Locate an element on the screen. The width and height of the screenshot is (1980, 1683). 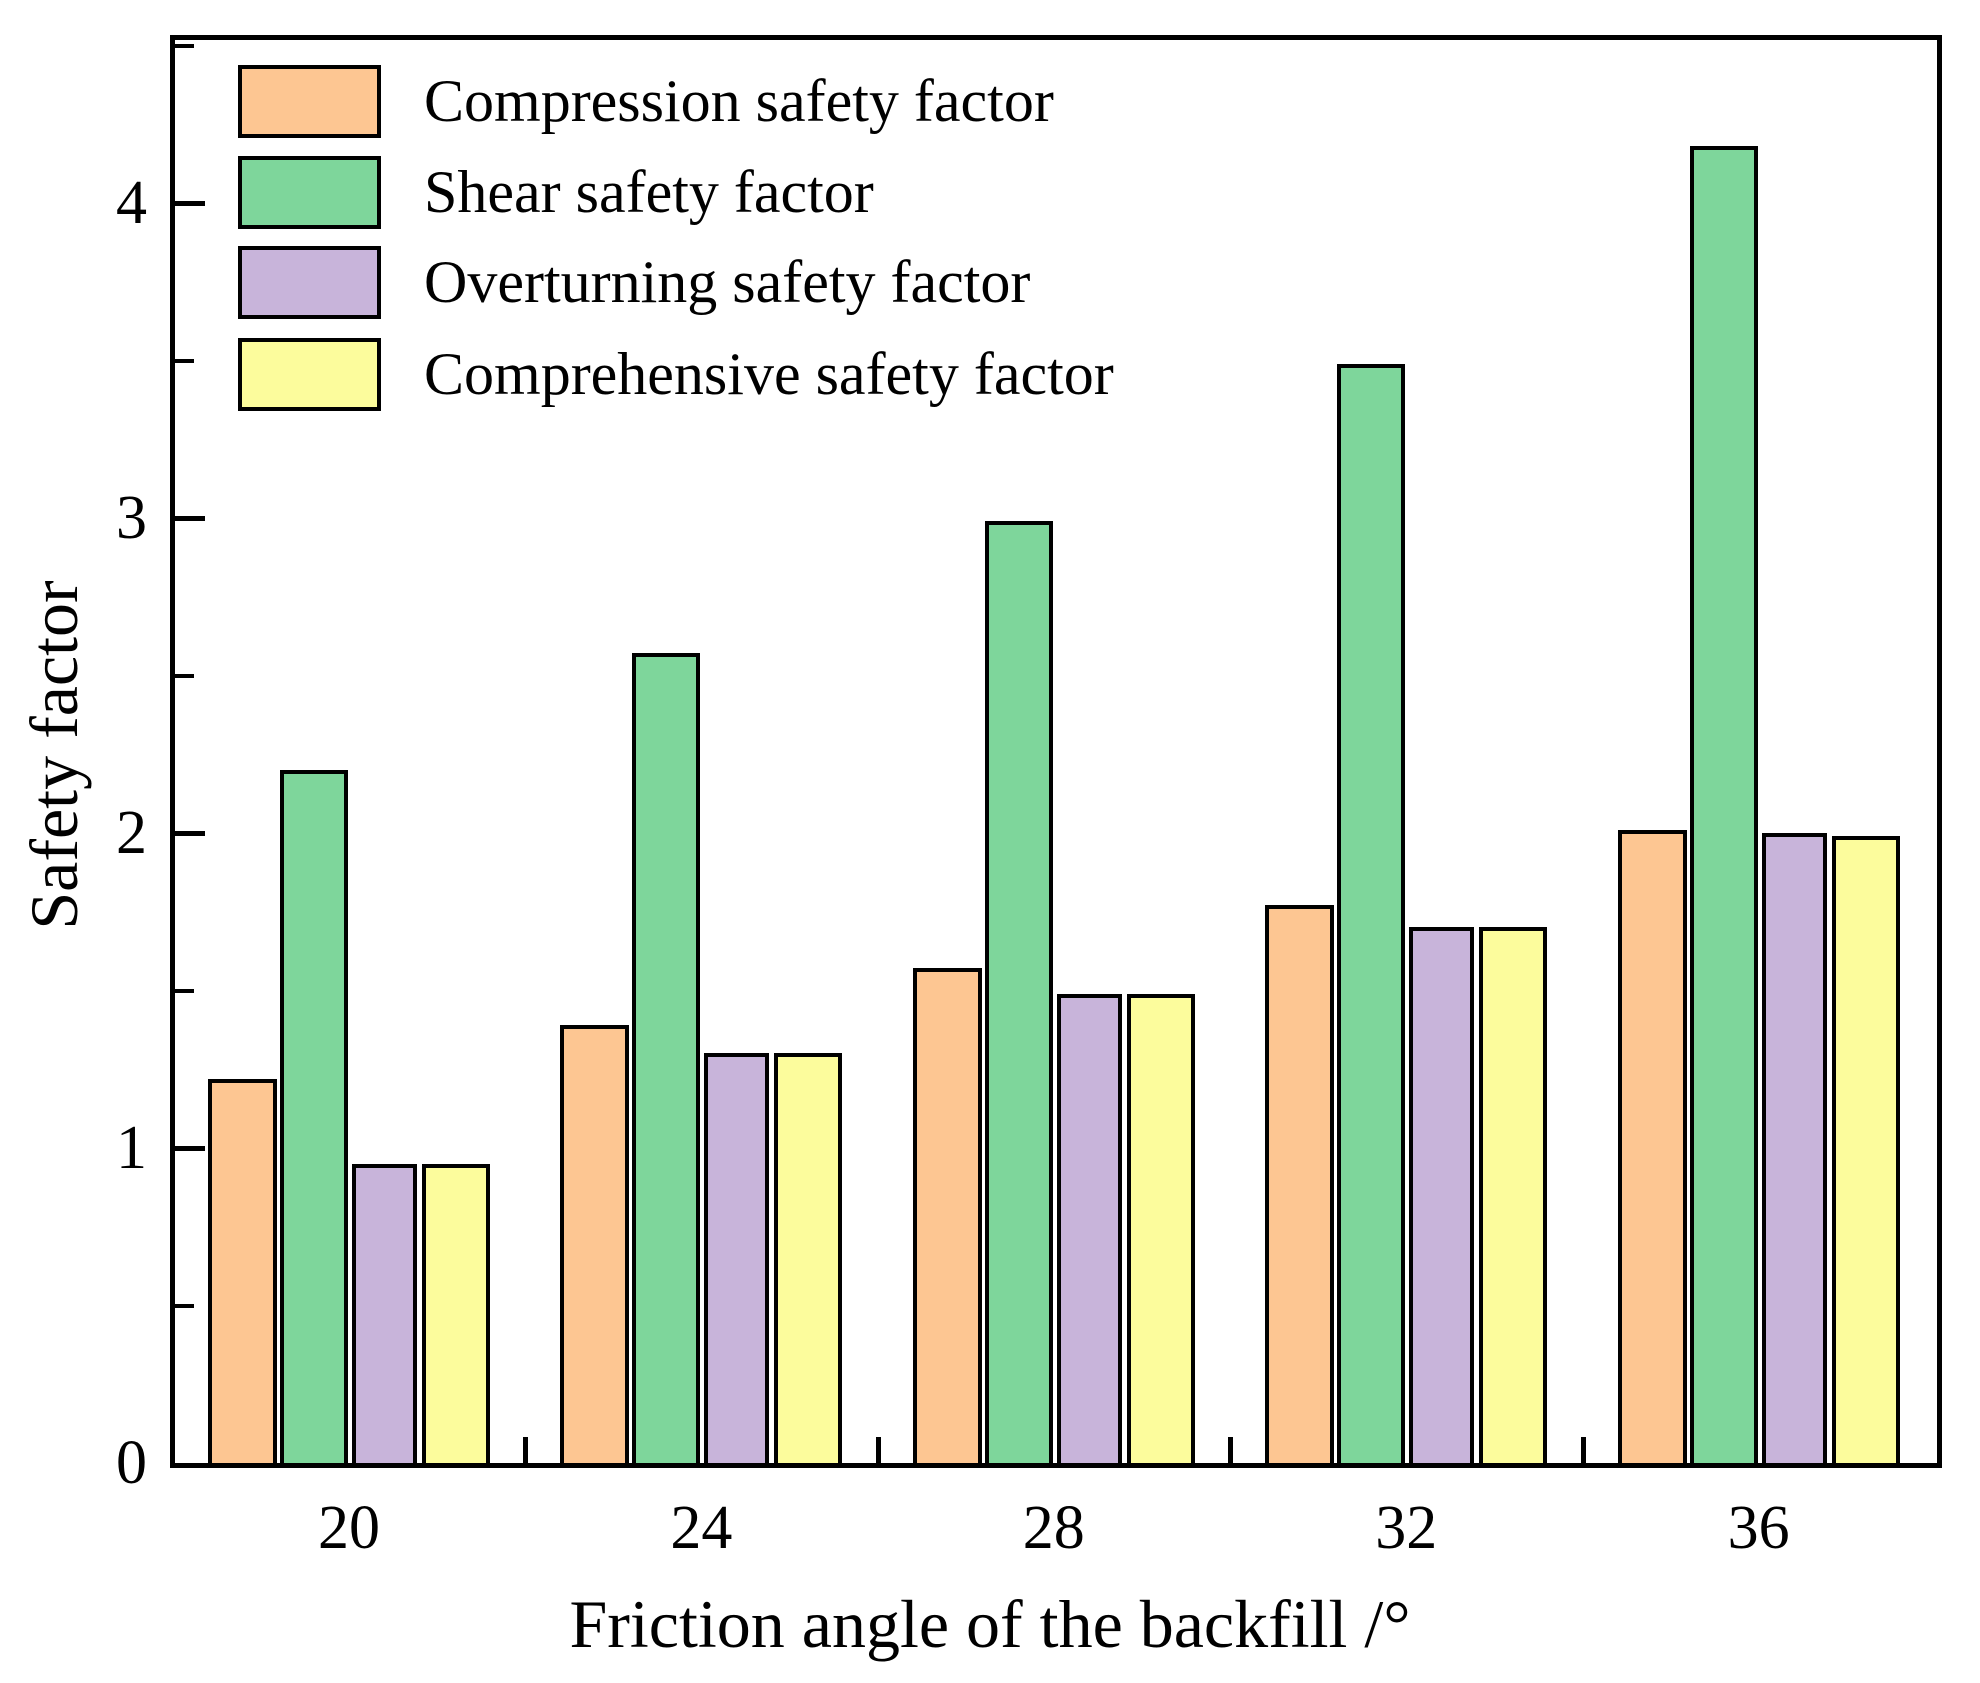
legend-label: Shear safety factor is located at coordinates (649, 192).